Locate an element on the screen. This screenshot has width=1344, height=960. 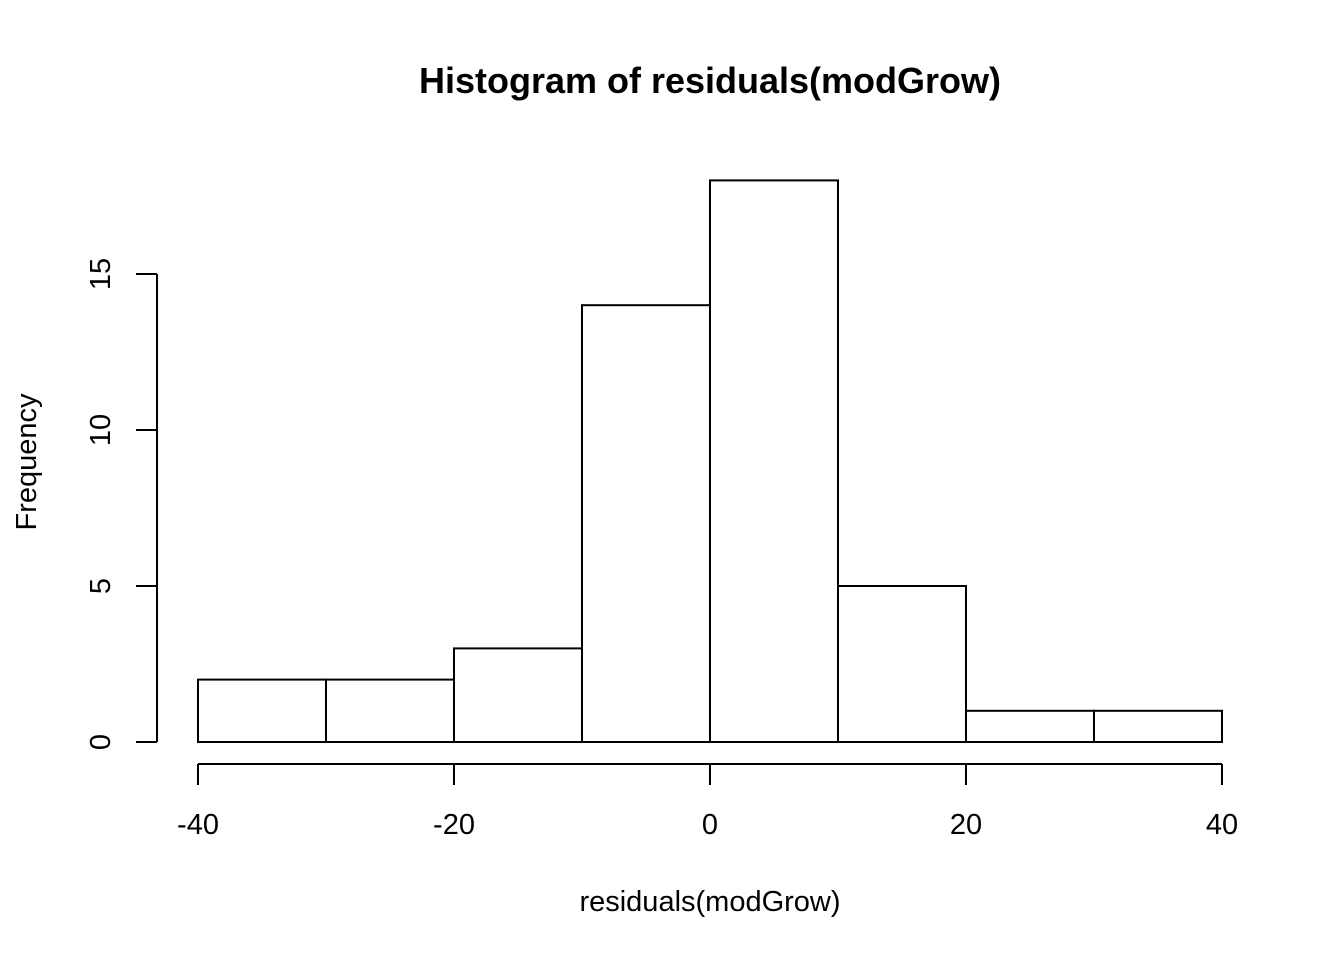
x-tick-label: -40 is located at coordinates (198, 825).